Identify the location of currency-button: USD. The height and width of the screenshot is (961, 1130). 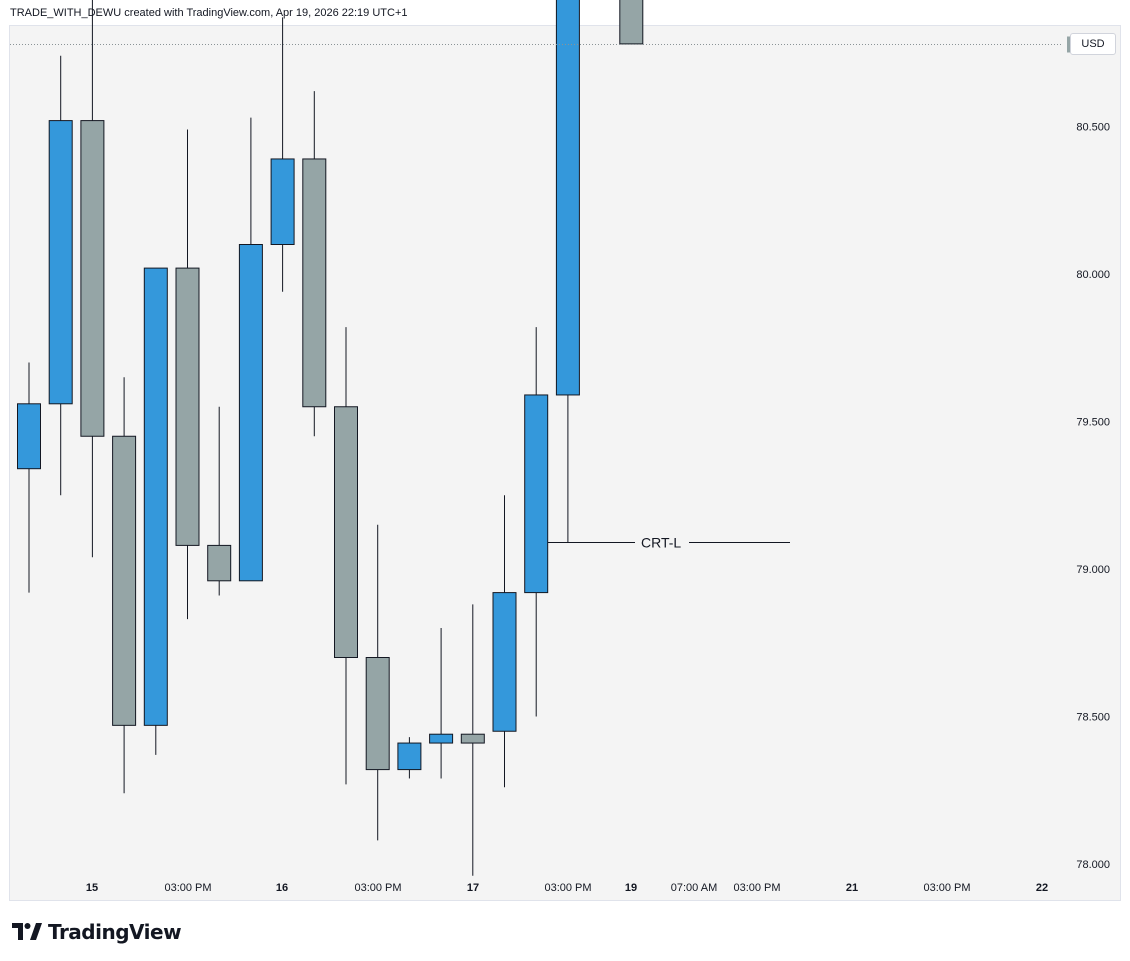
(1093, 44).